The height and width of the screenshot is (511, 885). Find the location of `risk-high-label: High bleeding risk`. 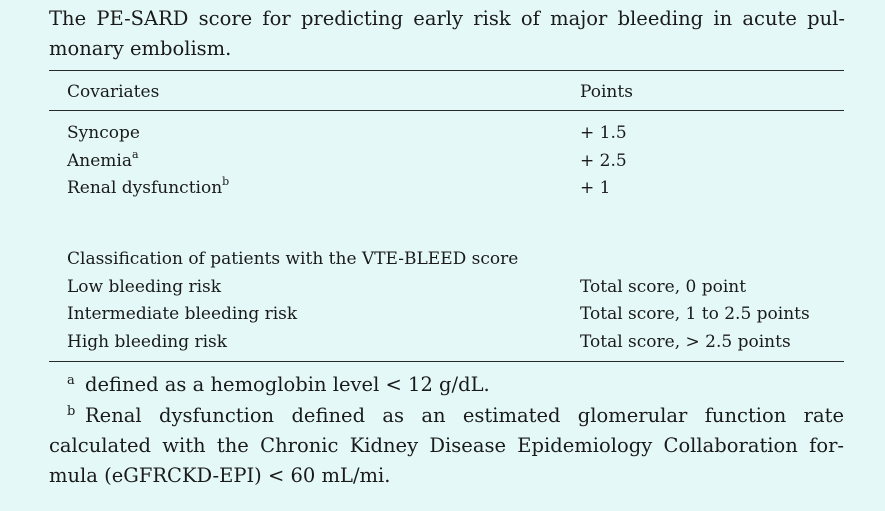

risk-high-label: High bleeding risk is located at coordinates (147, 342).